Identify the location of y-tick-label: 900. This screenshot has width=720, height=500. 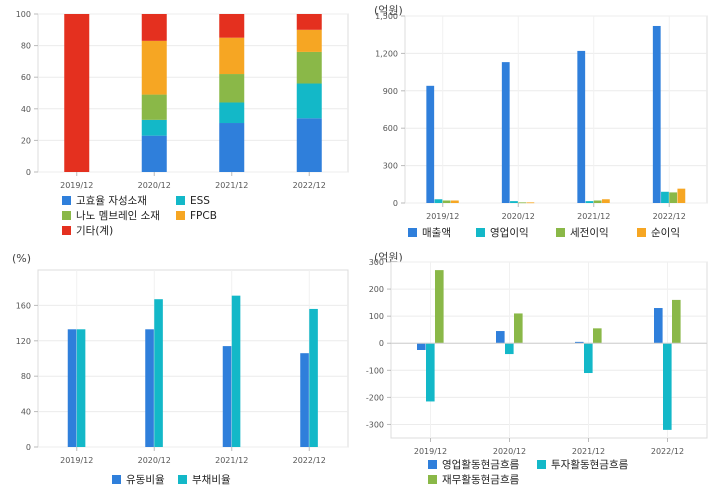
(390, 91).